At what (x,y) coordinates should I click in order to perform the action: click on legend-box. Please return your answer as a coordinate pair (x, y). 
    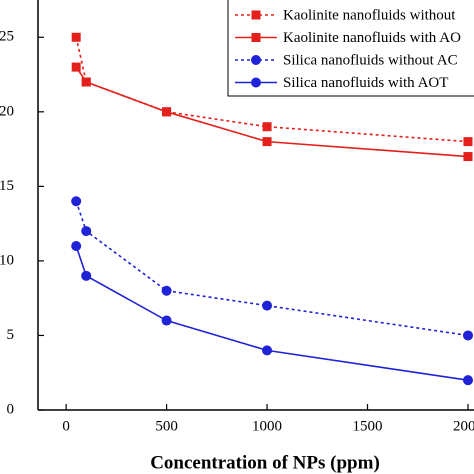
    Looking at the image, I should click on (350, 48).